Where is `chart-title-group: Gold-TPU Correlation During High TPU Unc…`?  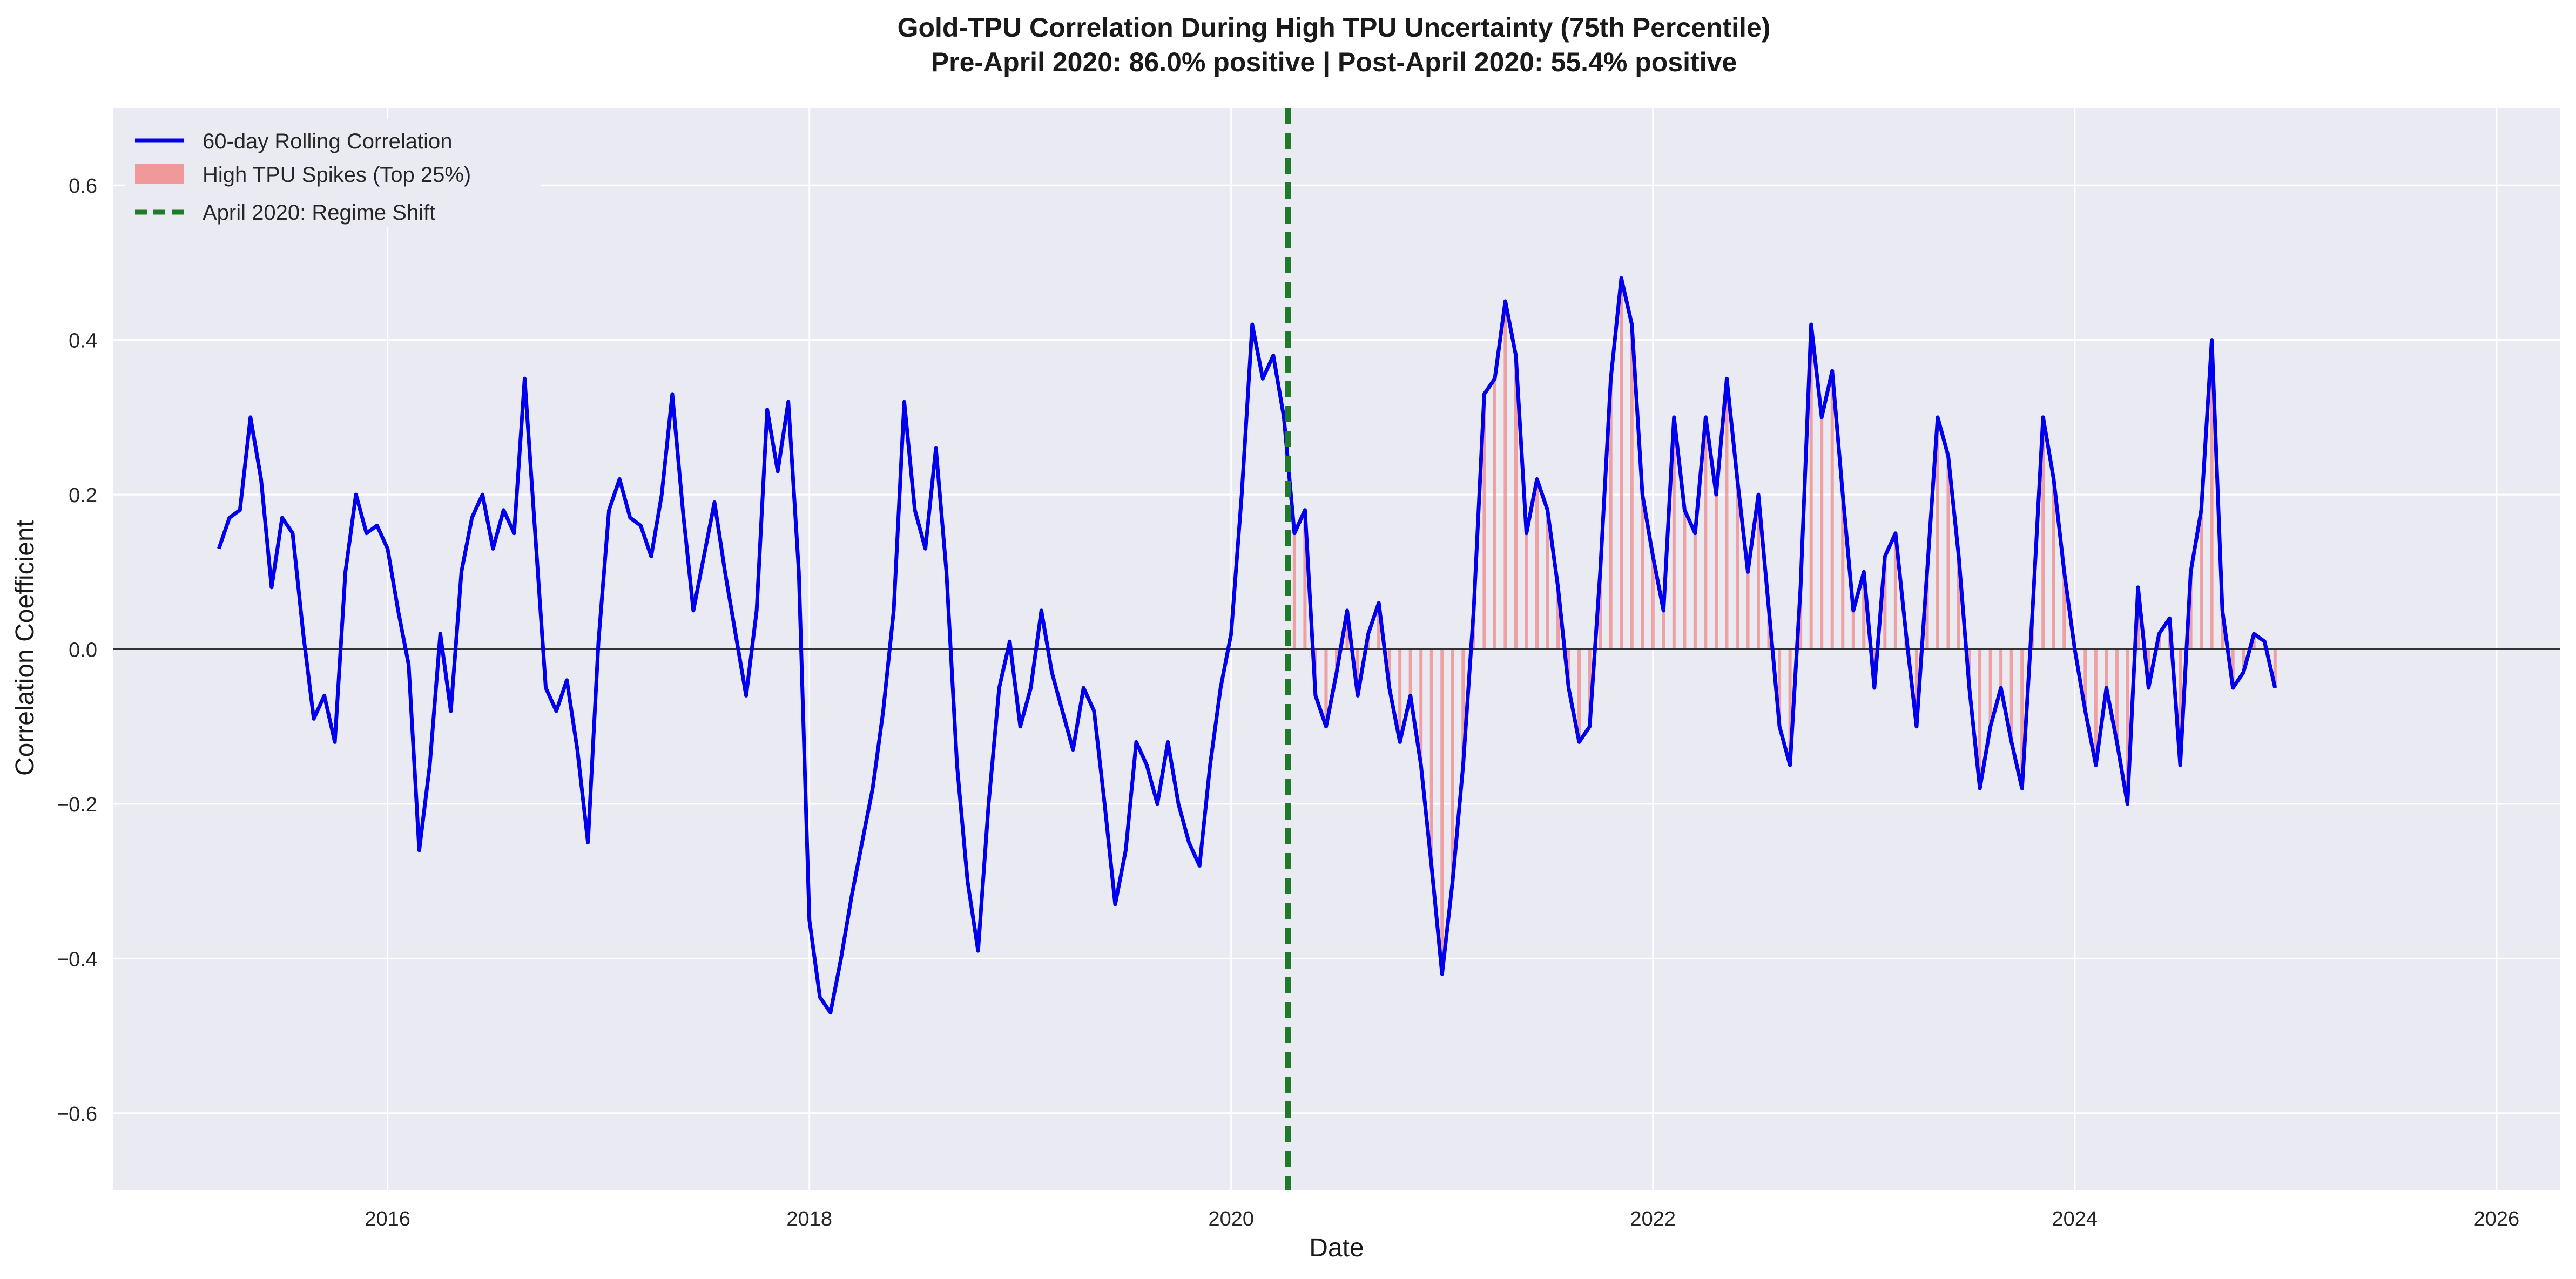
chart-title-group: Gold-TPU Correlation During High TPU Unc… is located at coordinates (1334, 45).